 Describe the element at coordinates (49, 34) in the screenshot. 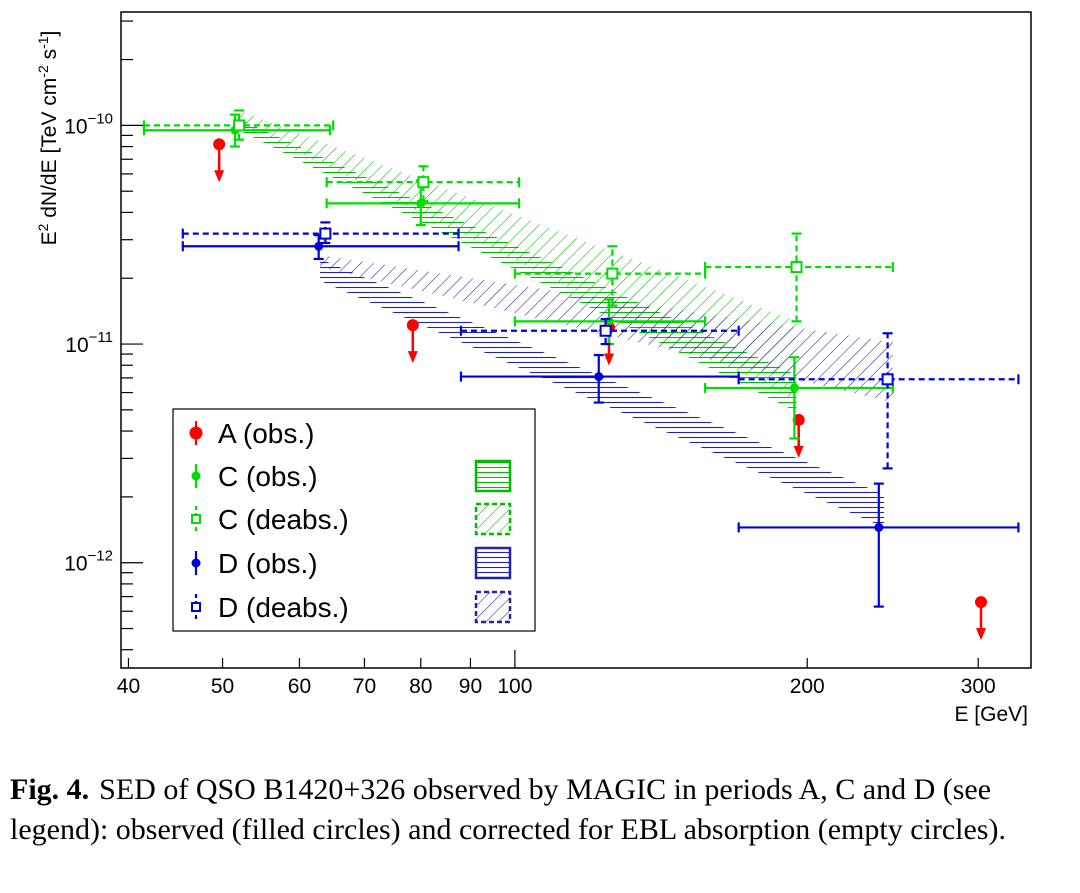

I see `y-label-post: ]` at that location.